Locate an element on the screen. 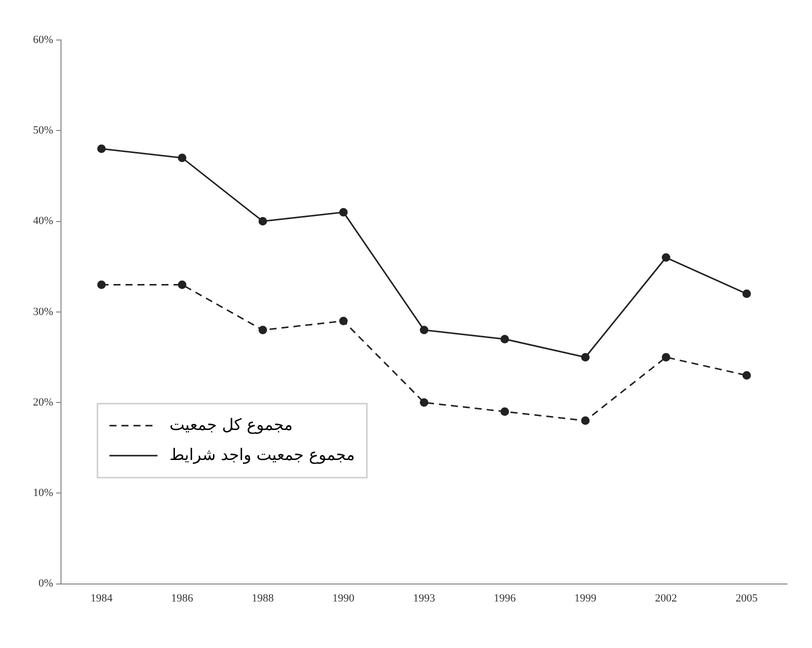  y-tick-label: 0% is located at coordinates (46, 584).